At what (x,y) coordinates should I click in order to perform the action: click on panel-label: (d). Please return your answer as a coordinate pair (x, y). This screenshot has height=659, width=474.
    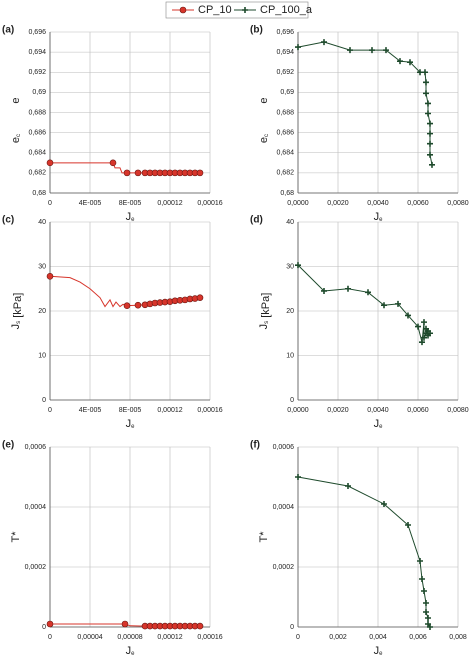
    Looking at the image, I should click on (256, 220).